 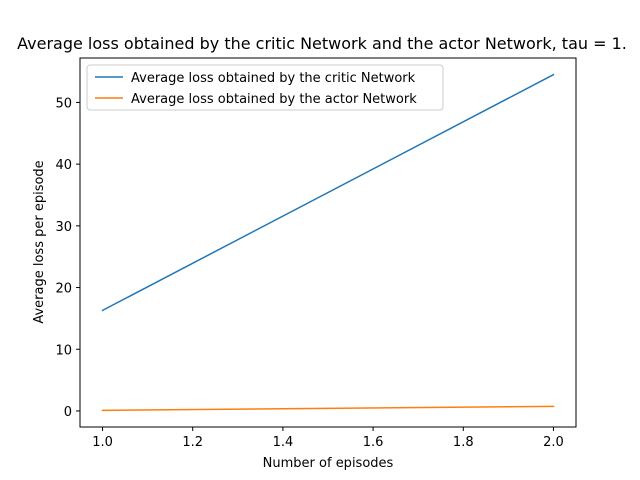 I want to click on y-tick-label: 10, so click(x=63, y=350).